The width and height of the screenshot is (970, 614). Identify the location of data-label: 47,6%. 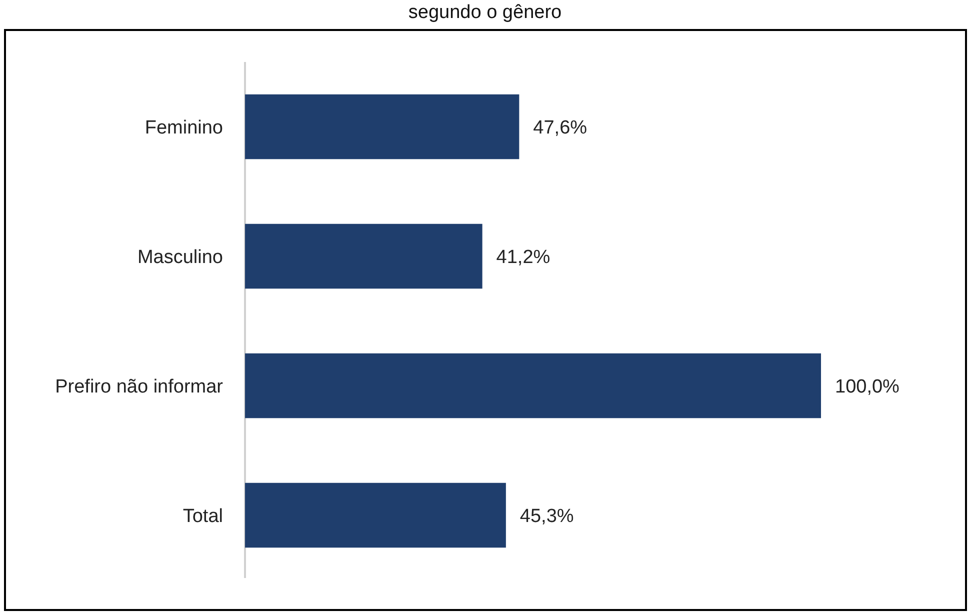
(560, 127).